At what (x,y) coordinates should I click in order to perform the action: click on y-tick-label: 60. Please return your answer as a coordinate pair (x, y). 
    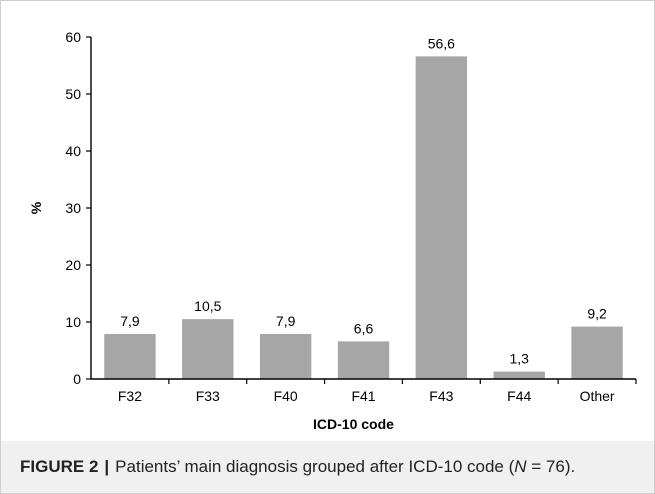
    Looking at the image, I should click on (73, 37).